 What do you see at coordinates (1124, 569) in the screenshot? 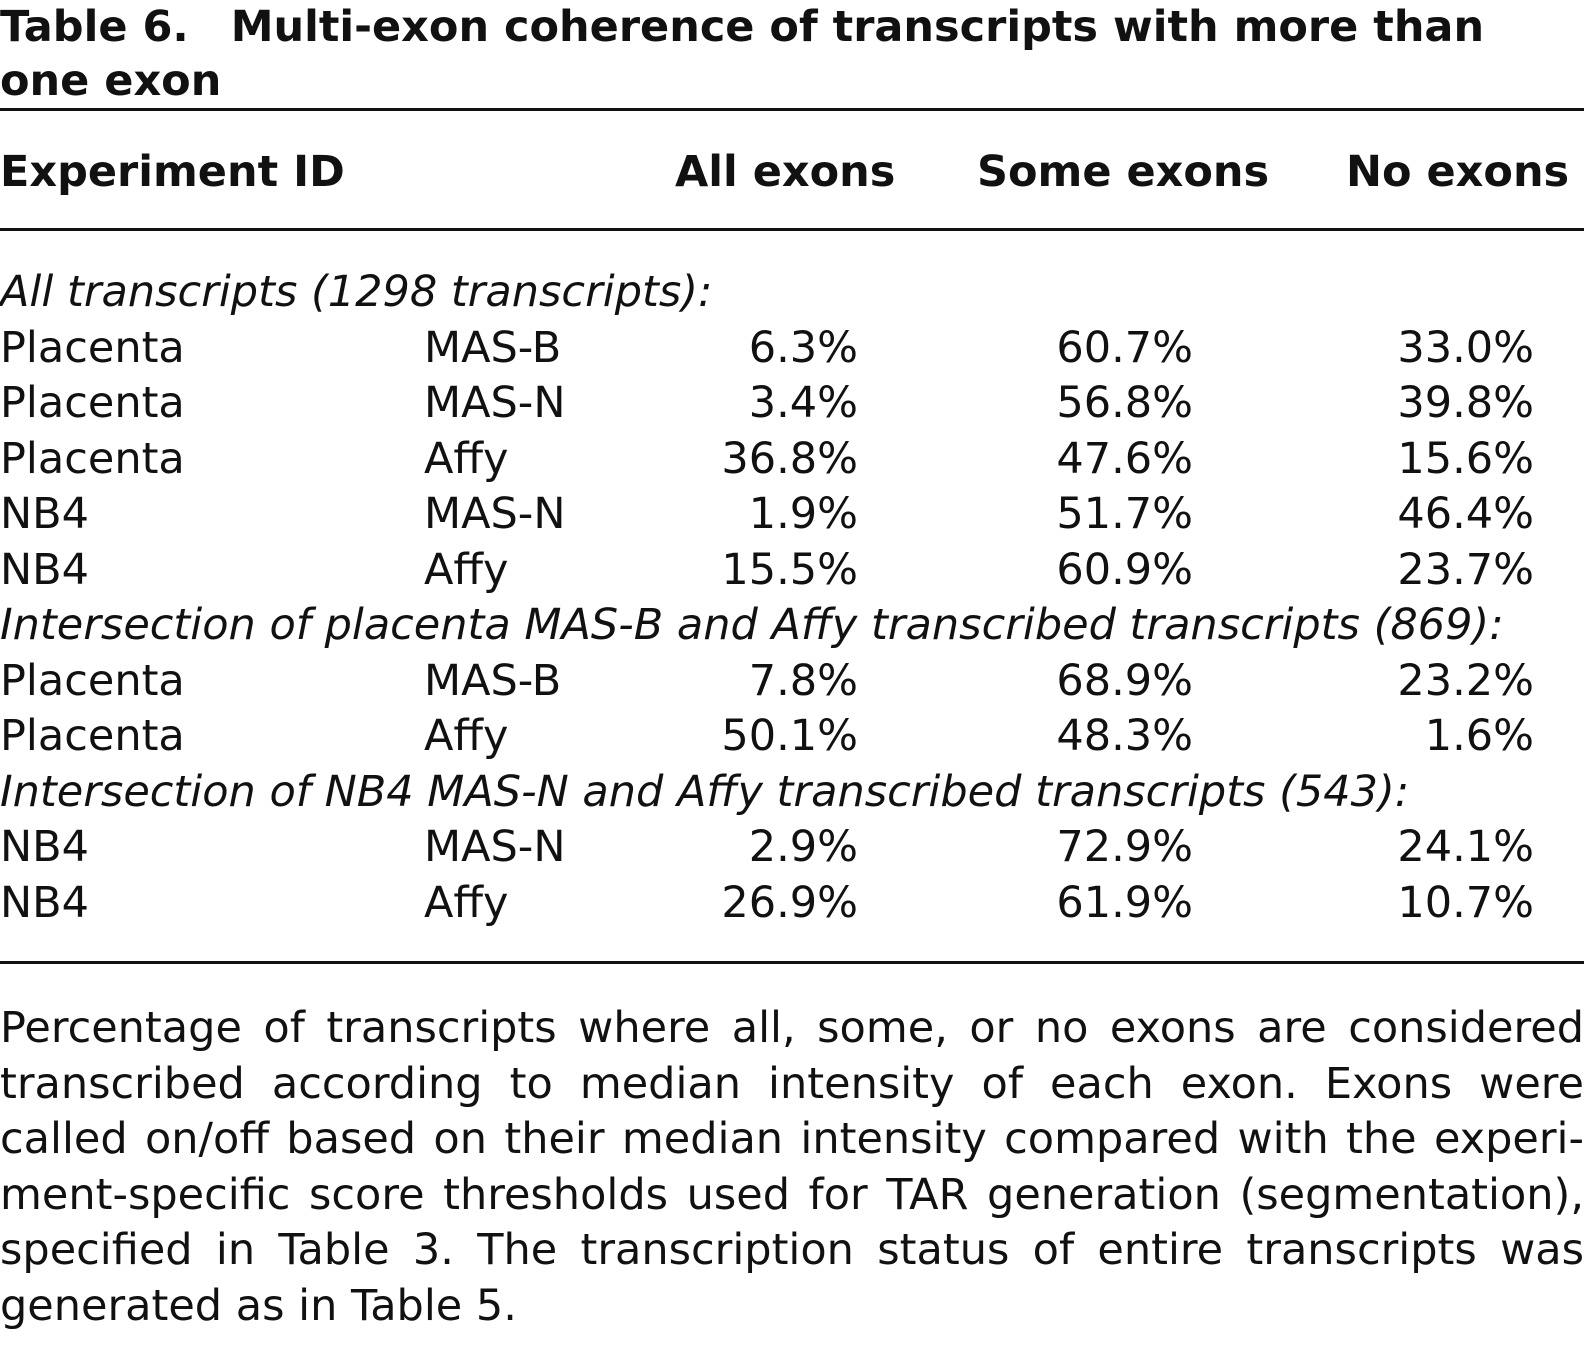
I see `cell-some-exons: 60.9%` at bounding box center [1124, 569].